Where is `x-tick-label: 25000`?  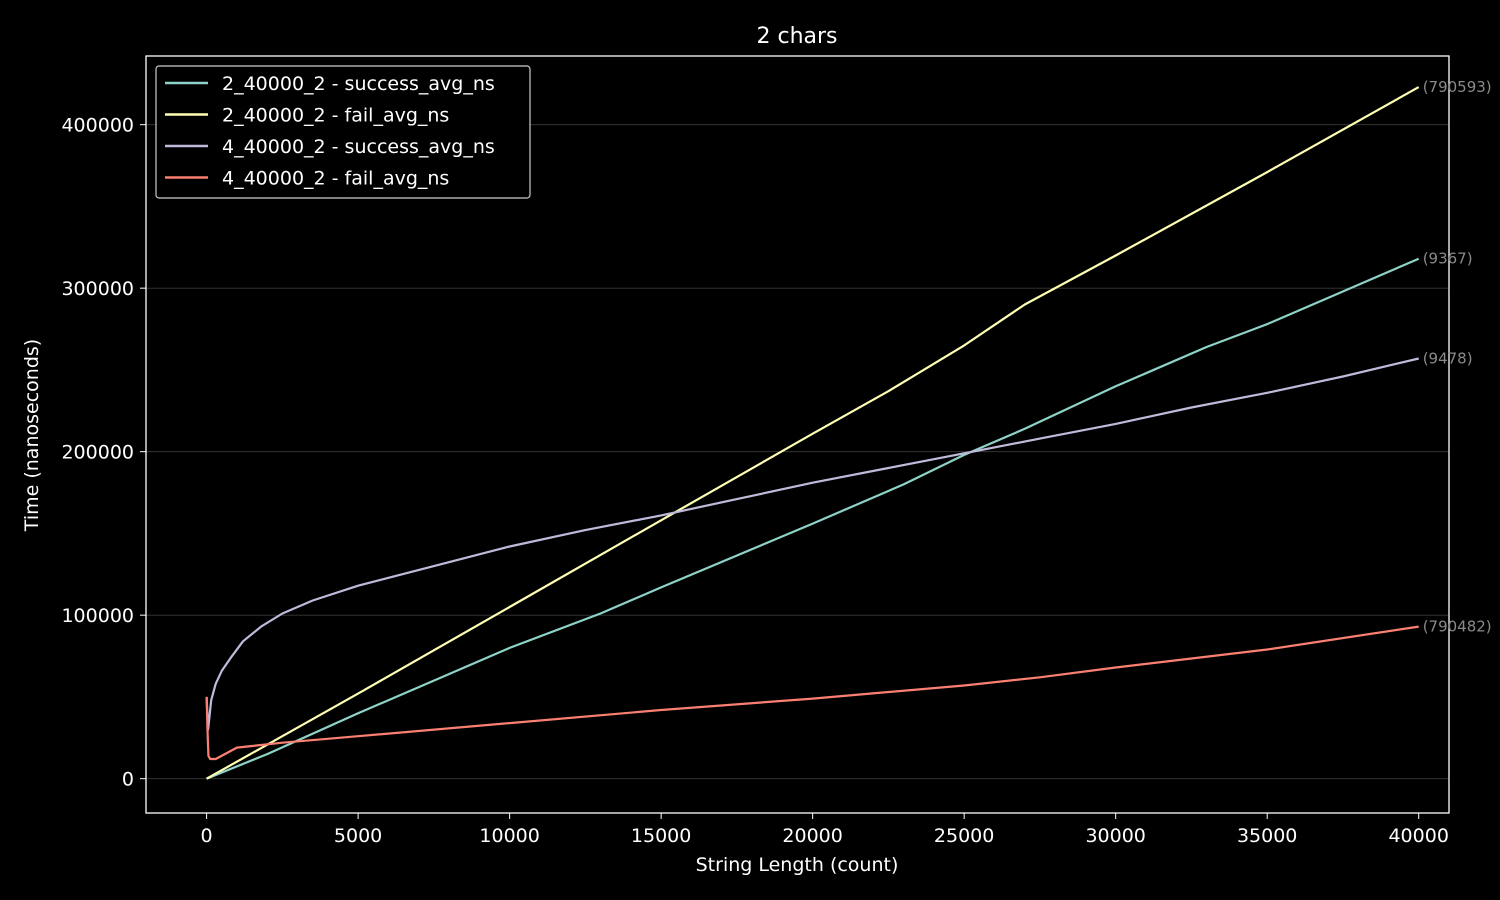
x-tick-label: 25000 is located at coordinates (964, 836).